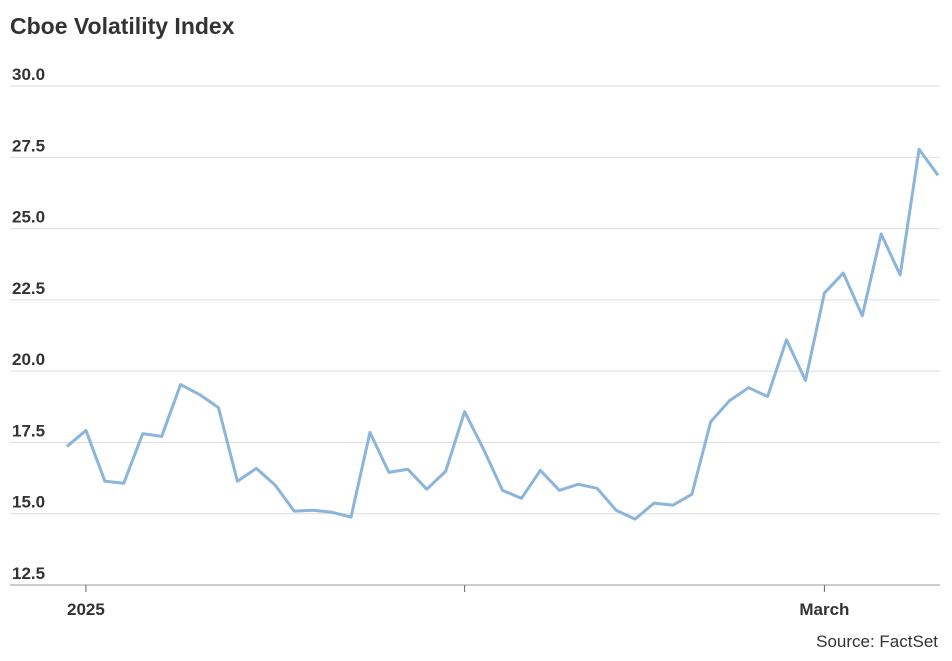  What do you see at coordinates (28, 502) in the screenshot?
I see `y-tick-label: 15.0` at bounding box center [28, 502].